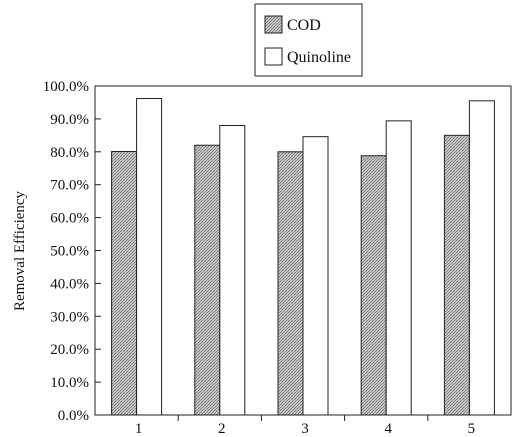 The height and width of the screenshot is (437, 515). Describe the element at coordinates (388, 429) in the screenshot. I see `x-tick-label: 4` at that location.